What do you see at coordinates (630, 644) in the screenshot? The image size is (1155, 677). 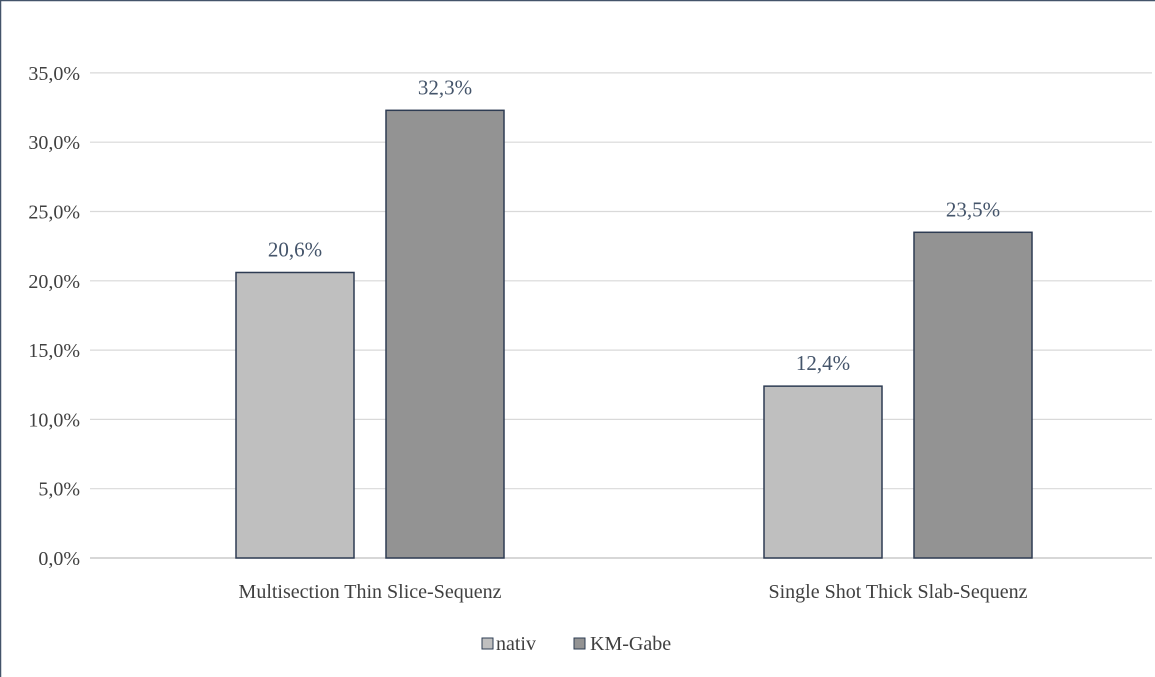 I see `legend-label: KM-Gabe` at bounding box center [630, 644].